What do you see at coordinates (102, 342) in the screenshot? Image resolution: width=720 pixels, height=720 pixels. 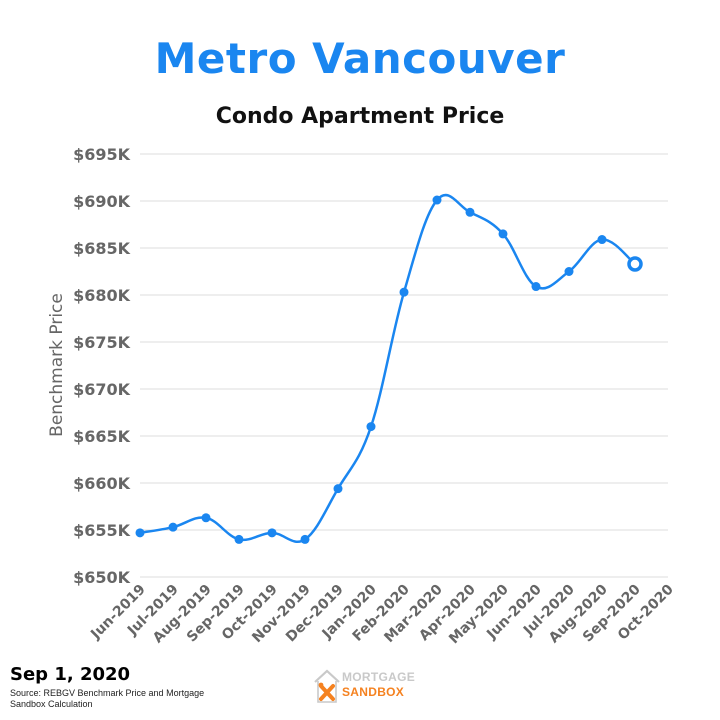 I see `y-tick-label: $675K` at bounding box center [102, 342].